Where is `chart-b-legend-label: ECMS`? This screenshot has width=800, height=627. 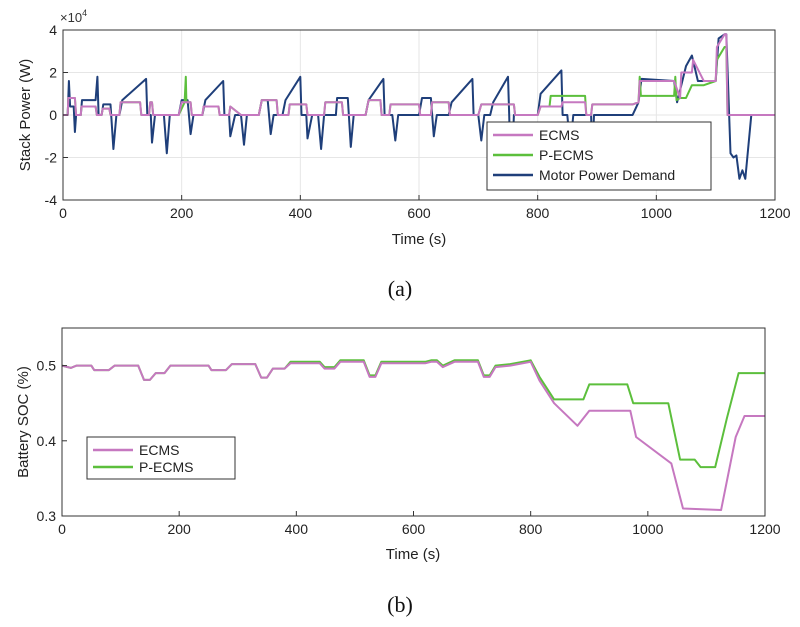 chart-b-legend-label: ECMS is located at coordinates (159, 450).